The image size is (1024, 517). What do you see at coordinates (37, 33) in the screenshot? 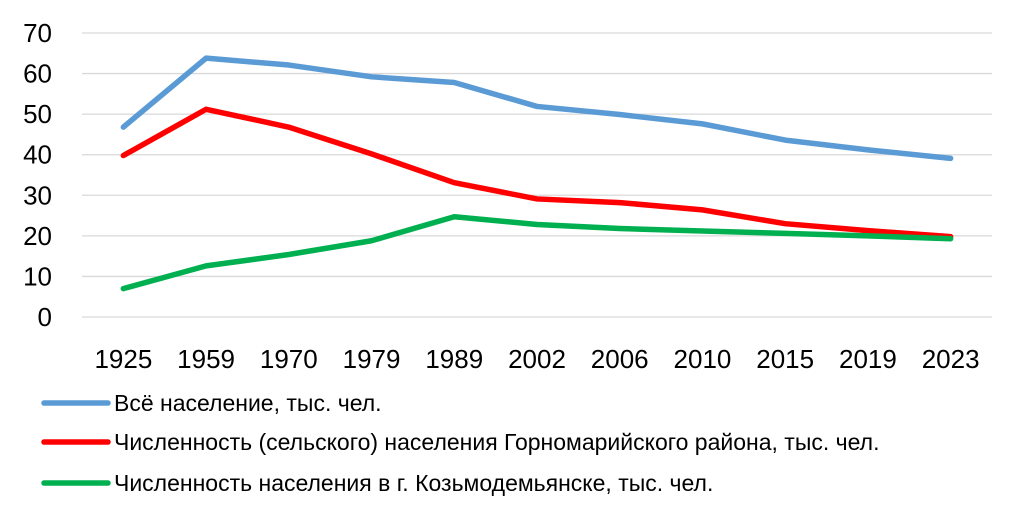
I see `y-tick-label: 70` at bounding box center [37, 33].